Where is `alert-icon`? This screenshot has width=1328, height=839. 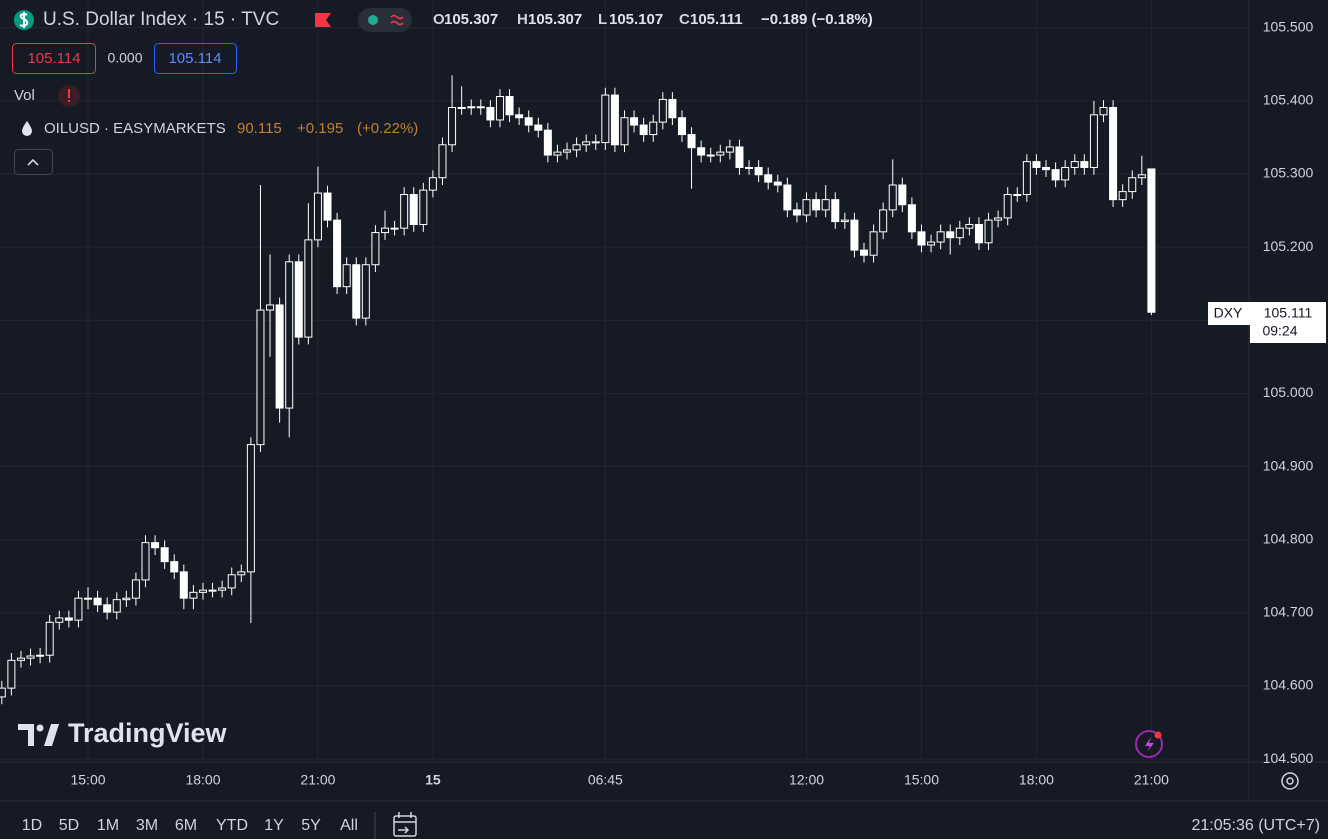 alert-icon is located at coordinates (1149, 744).